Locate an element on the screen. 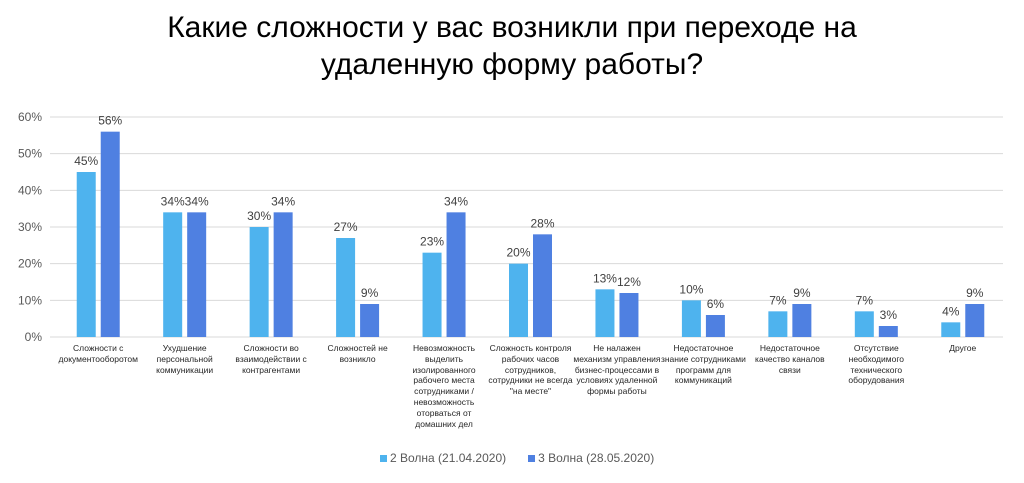 Image resolution: width=1024 pixels, height=483 pixels. data-label: 30% is located at coordinates (259, 216).